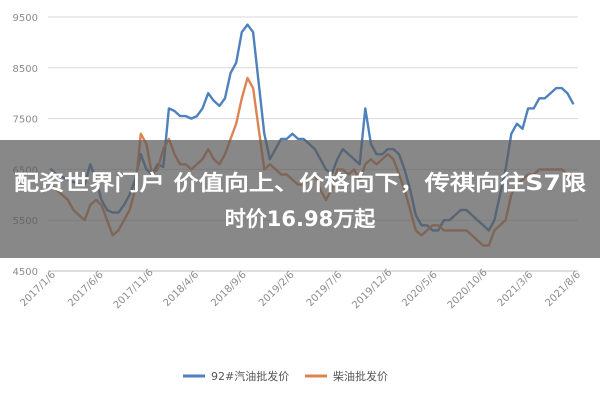  What do you see at coordinates (300, 219) in the screenshot?
I see `headline-line-2: 时价16.98万起` at bounding box center [300, 219].